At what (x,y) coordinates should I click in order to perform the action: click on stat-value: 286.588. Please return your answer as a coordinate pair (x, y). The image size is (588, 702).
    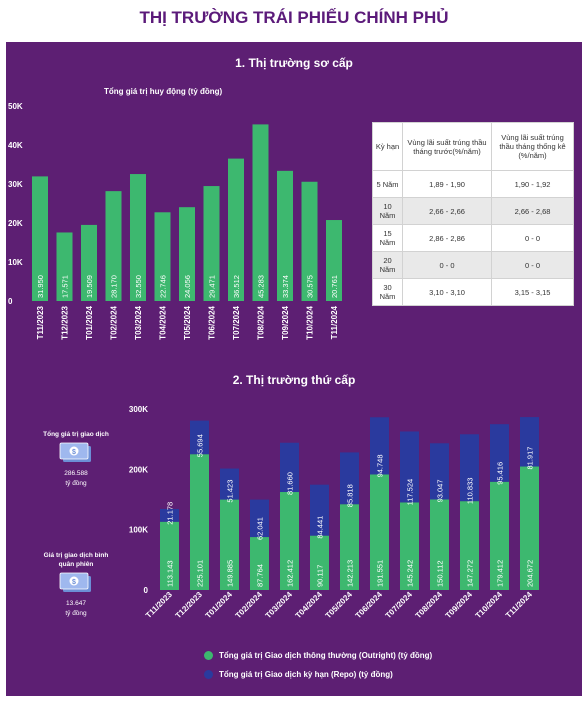
    Looking at the image, I should click on (76, 473).